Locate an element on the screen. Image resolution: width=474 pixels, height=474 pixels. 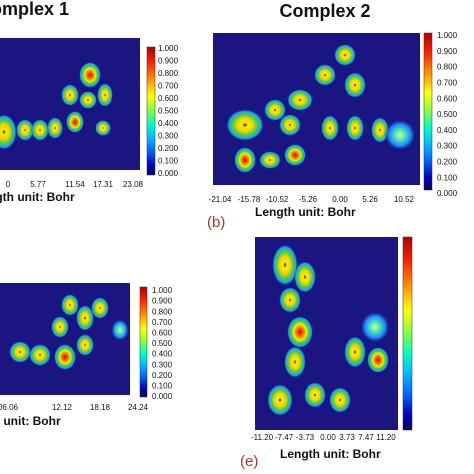
x-tick-label: -21.04 is located at coordinates (220, 199).